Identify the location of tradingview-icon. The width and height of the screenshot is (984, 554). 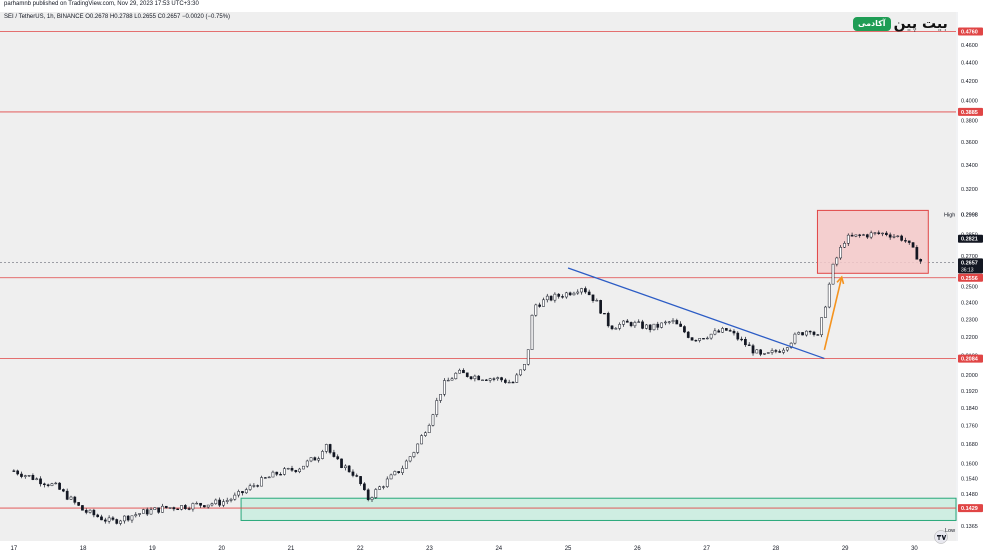
(941, 537).